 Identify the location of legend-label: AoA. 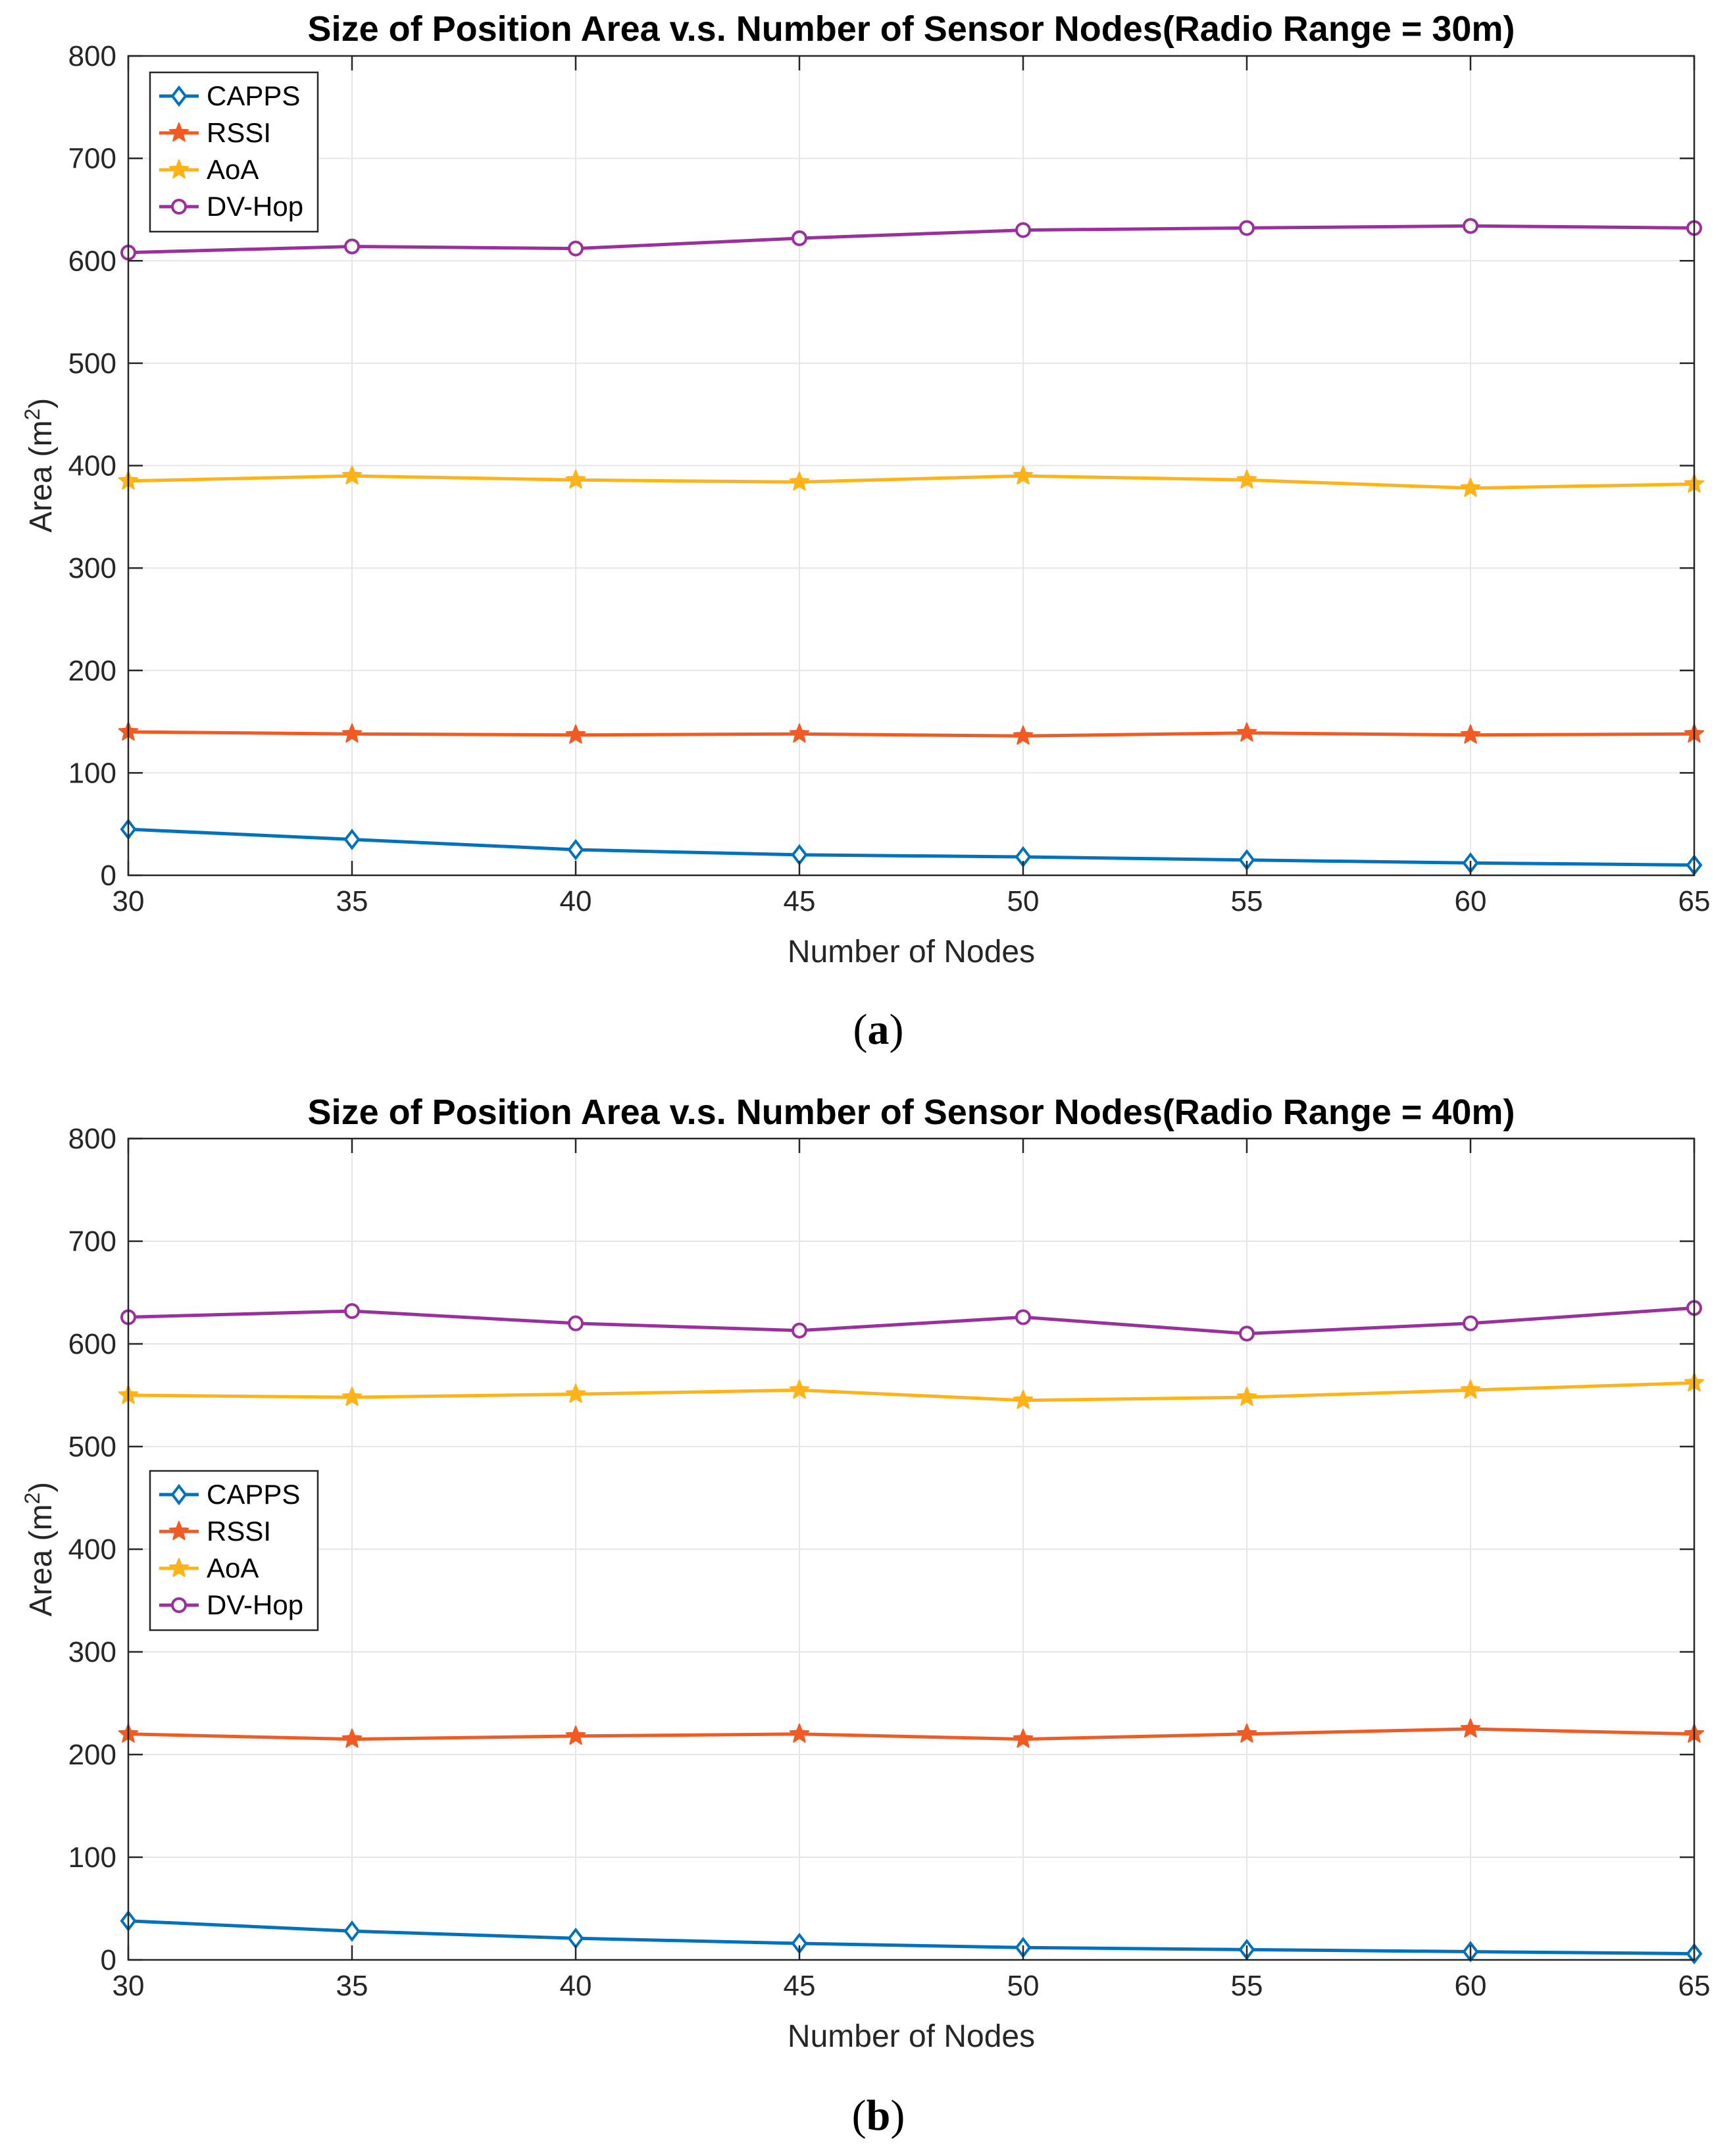
(233, 169).